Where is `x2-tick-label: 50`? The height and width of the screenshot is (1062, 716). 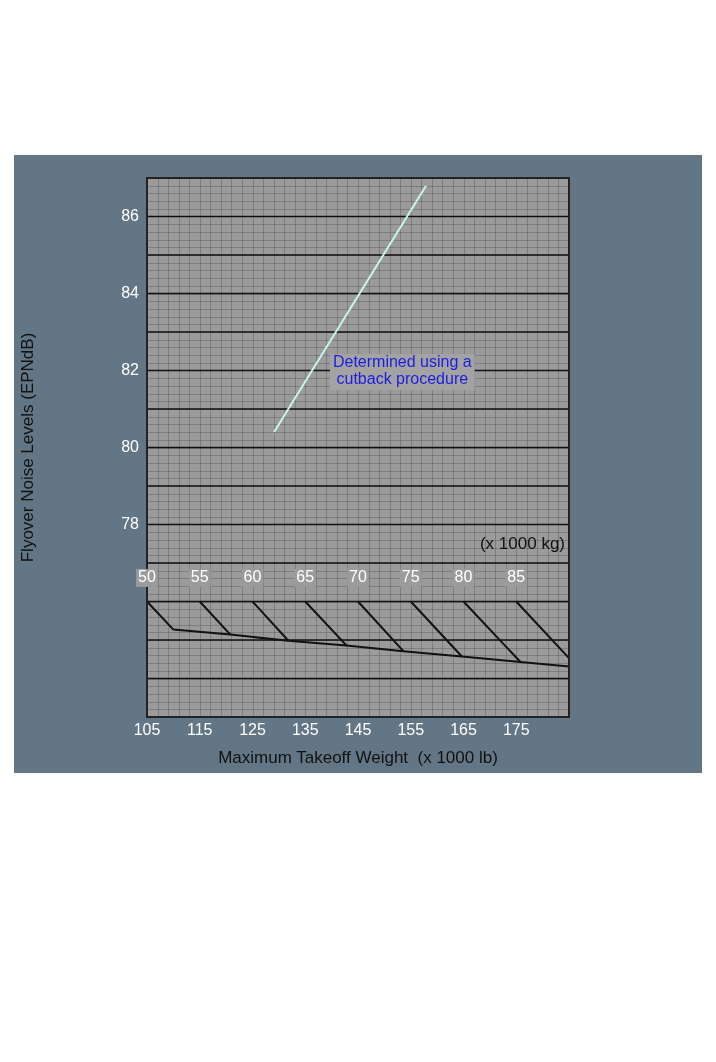 x2-tick-label: 50 is located at coordinates (147, 577).